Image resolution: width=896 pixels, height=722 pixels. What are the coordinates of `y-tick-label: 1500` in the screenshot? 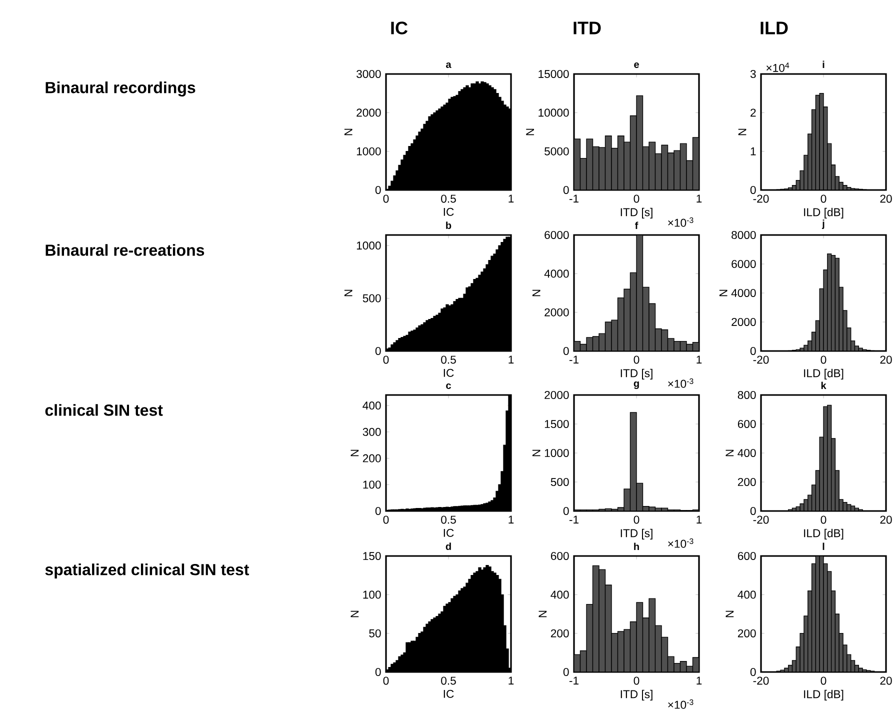 It's located at (556, 424).